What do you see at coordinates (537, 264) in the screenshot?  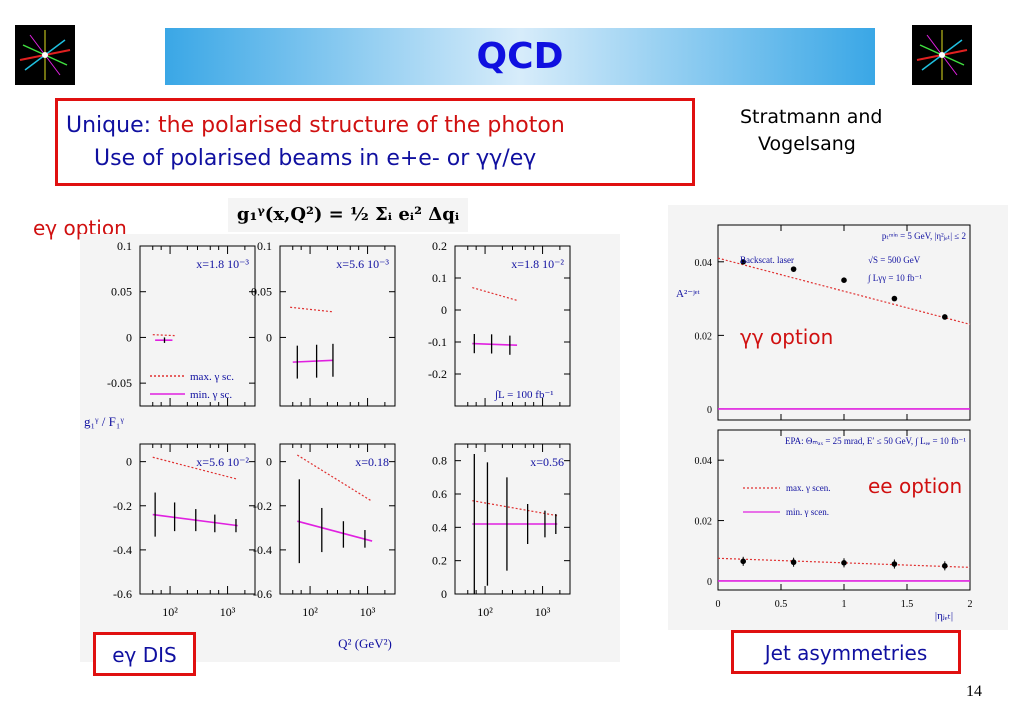 I see `panel-x-label: x=1.8 10⁻²` at bounding box center [537, 264].